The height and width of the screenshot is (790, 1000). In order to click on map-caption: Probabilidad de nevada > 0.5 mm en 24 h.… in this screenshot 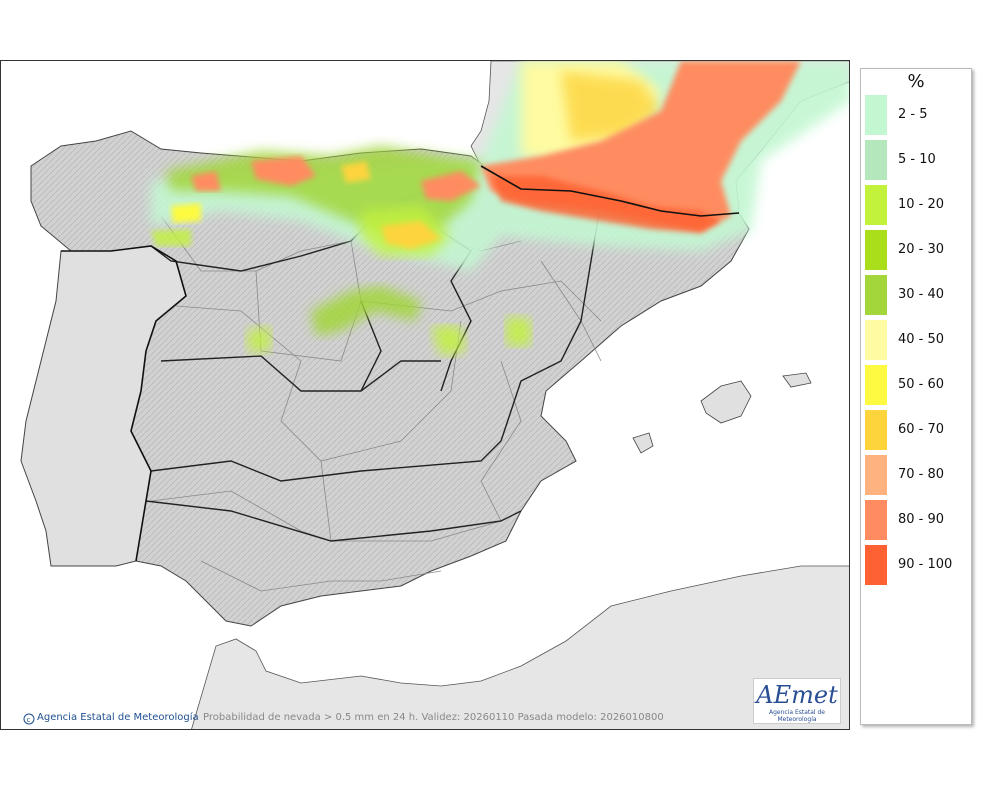, I will do `click(433, 717)`.